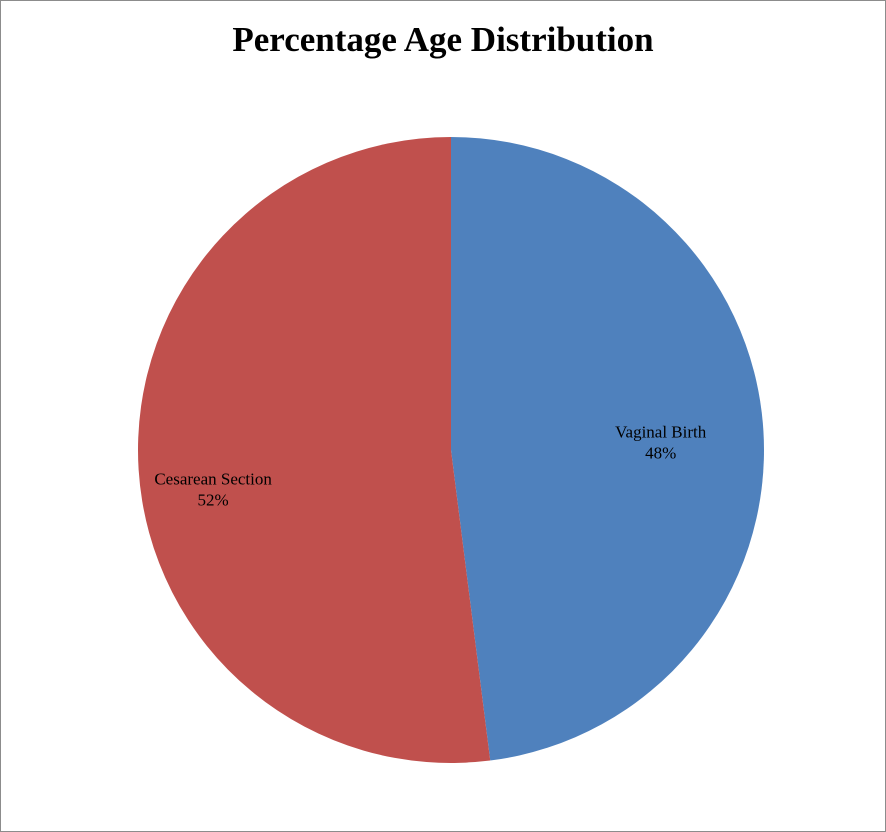 The height and width of the screenshot is (832, 886). What do you see at coordinates (661, 442) in the screenshot?
I see `slice-label-vaginal-birth: Vaginal Birth 48%` at bounding box center [661, 442].